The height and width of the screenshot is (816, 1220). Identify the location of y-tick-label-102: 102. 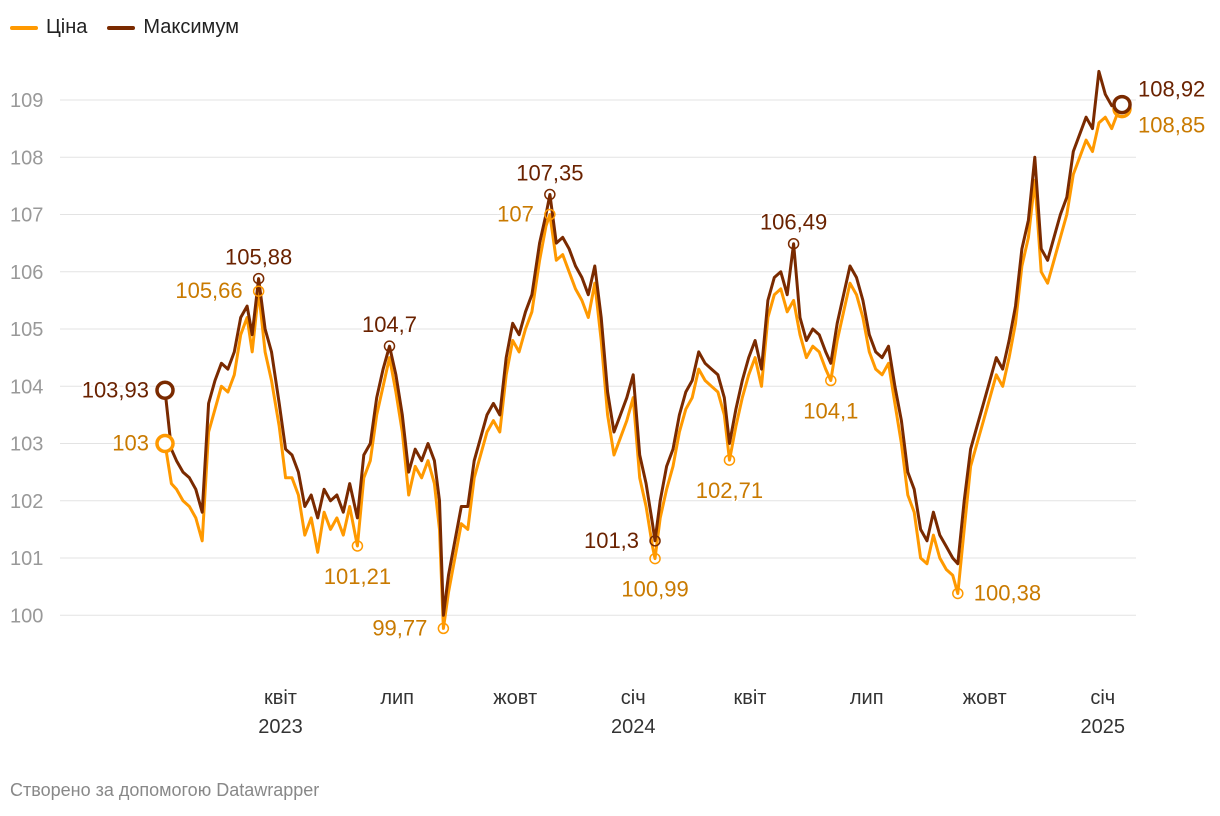
(26, 502).